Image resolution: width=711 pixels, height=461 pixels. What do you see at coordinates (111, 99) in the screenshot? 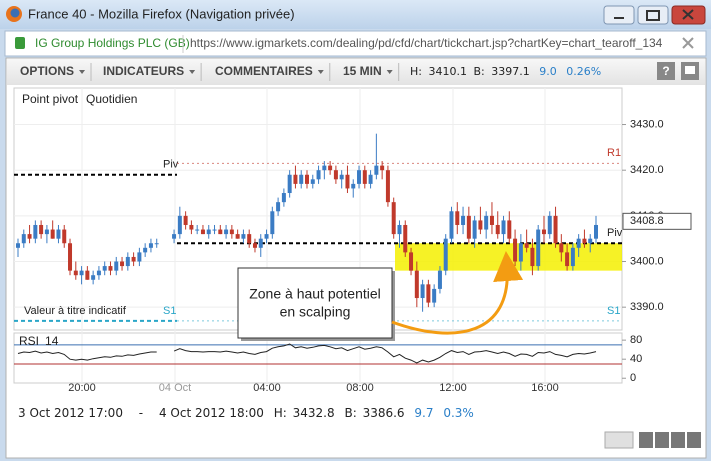
I see `overlay-period: Quotidien` at bounding box center [111, 99].